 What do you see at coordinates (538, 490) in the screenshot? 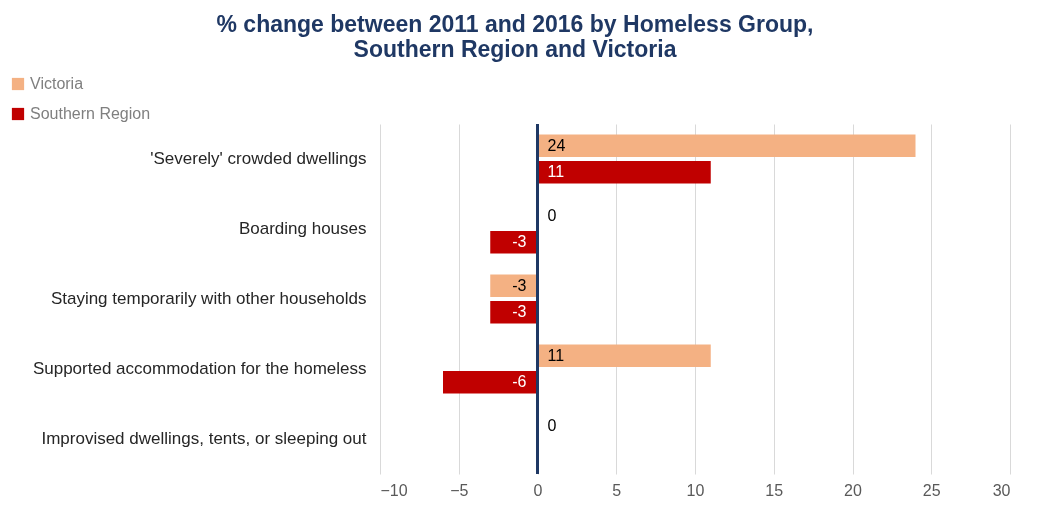
I see `x-tick-label: 0` at bounding box center [538, 490].